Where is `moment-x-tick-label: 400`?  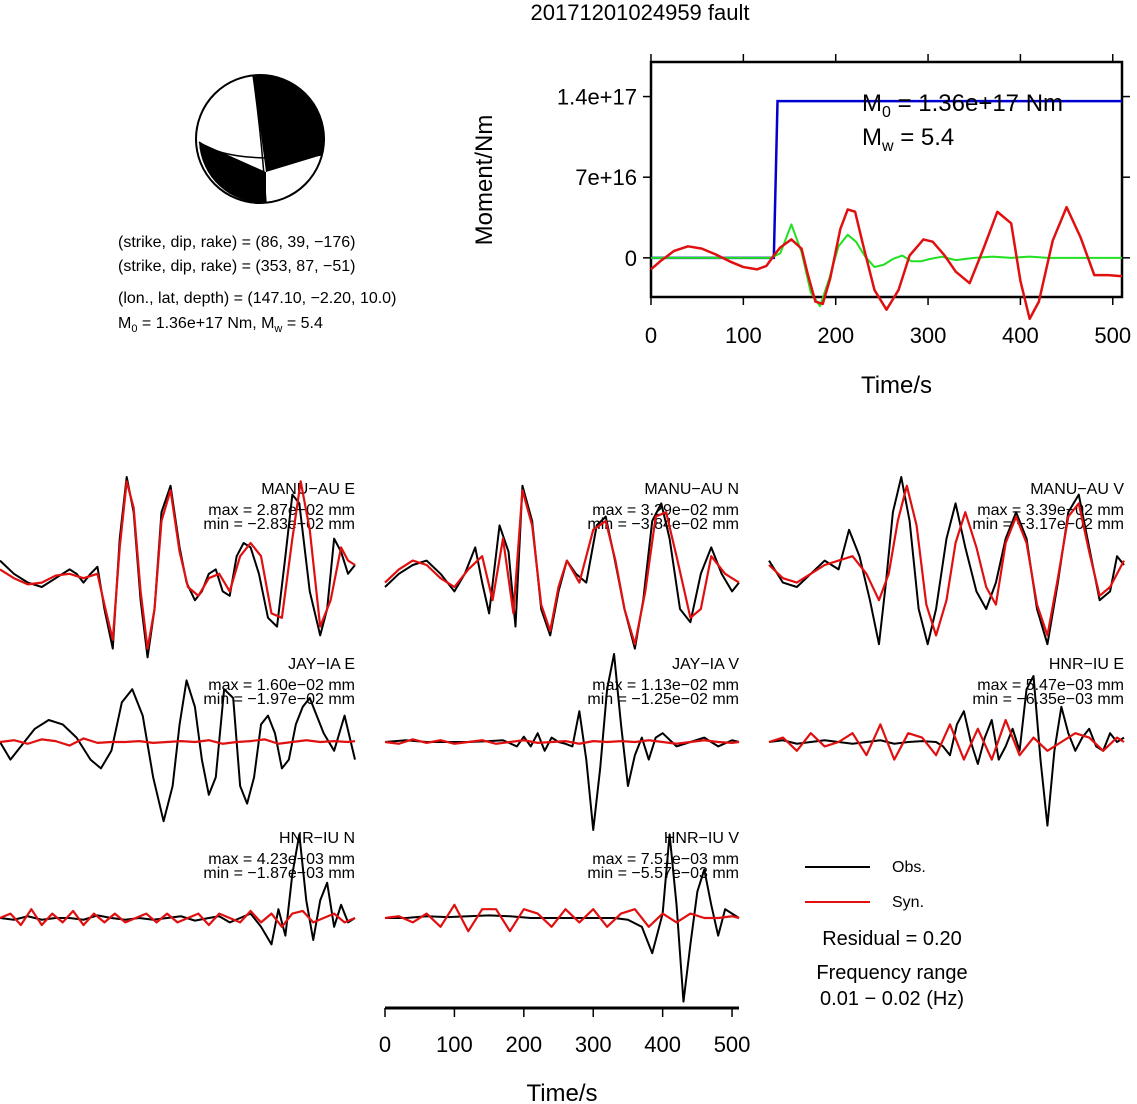
moment-x-tick-label: 400 is located at coordinates (1020, 335).